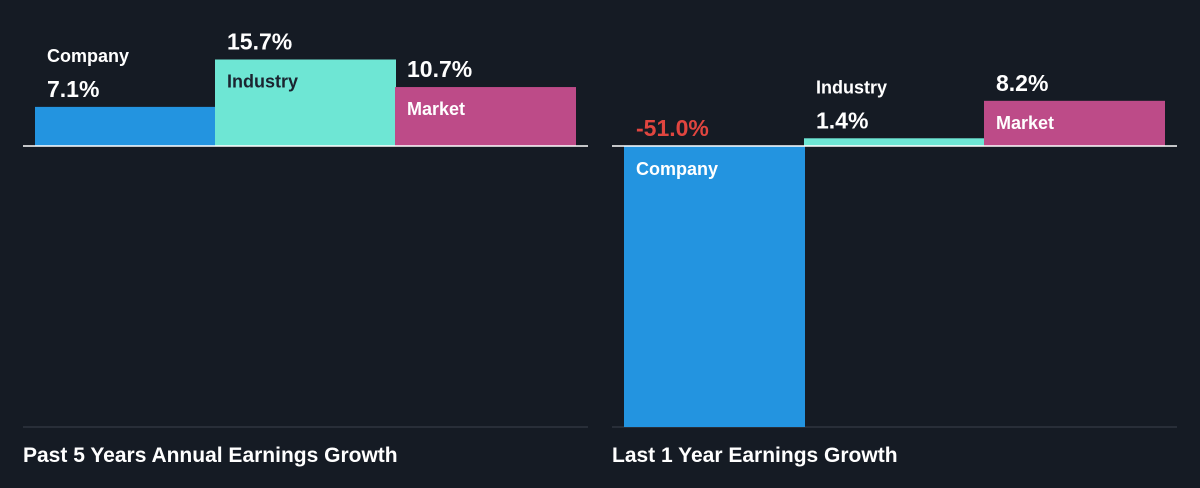 Image resolution: width=1200 pixels, height=488 pixels. Describe the element at coordinates (1022, 83) in the screenshot. I see `value-label-market: 8.2%` at that location.